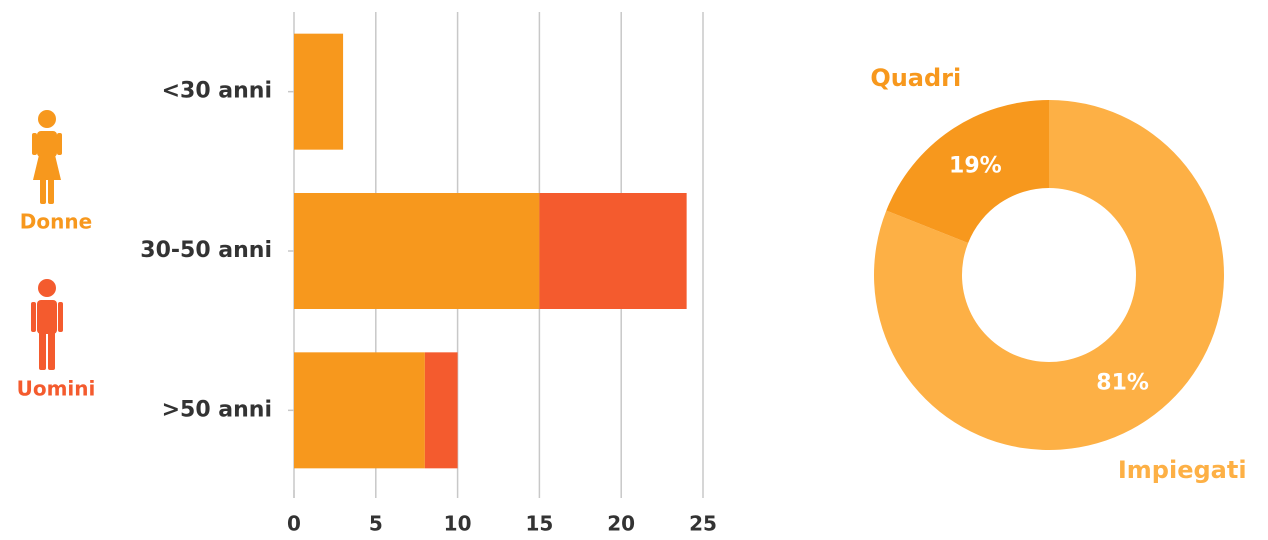 This screenshot has height=540, width=1268. What do you see at coordinates (47, 324) in the screenshot?
I see `legend-icon-men` at bounding box center [47, 324].